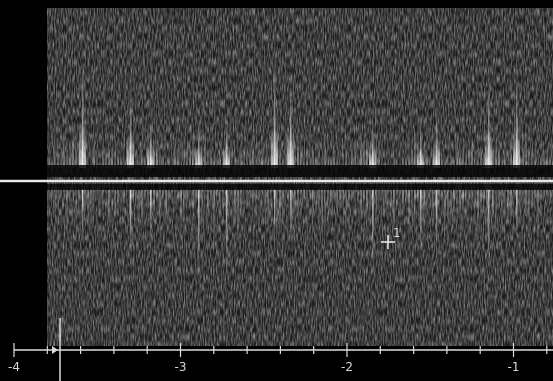 The image size is (553, 381). Describe the element at coordinates (55, 350) in the screenshot. I see `time-marker-arrow` at that location.